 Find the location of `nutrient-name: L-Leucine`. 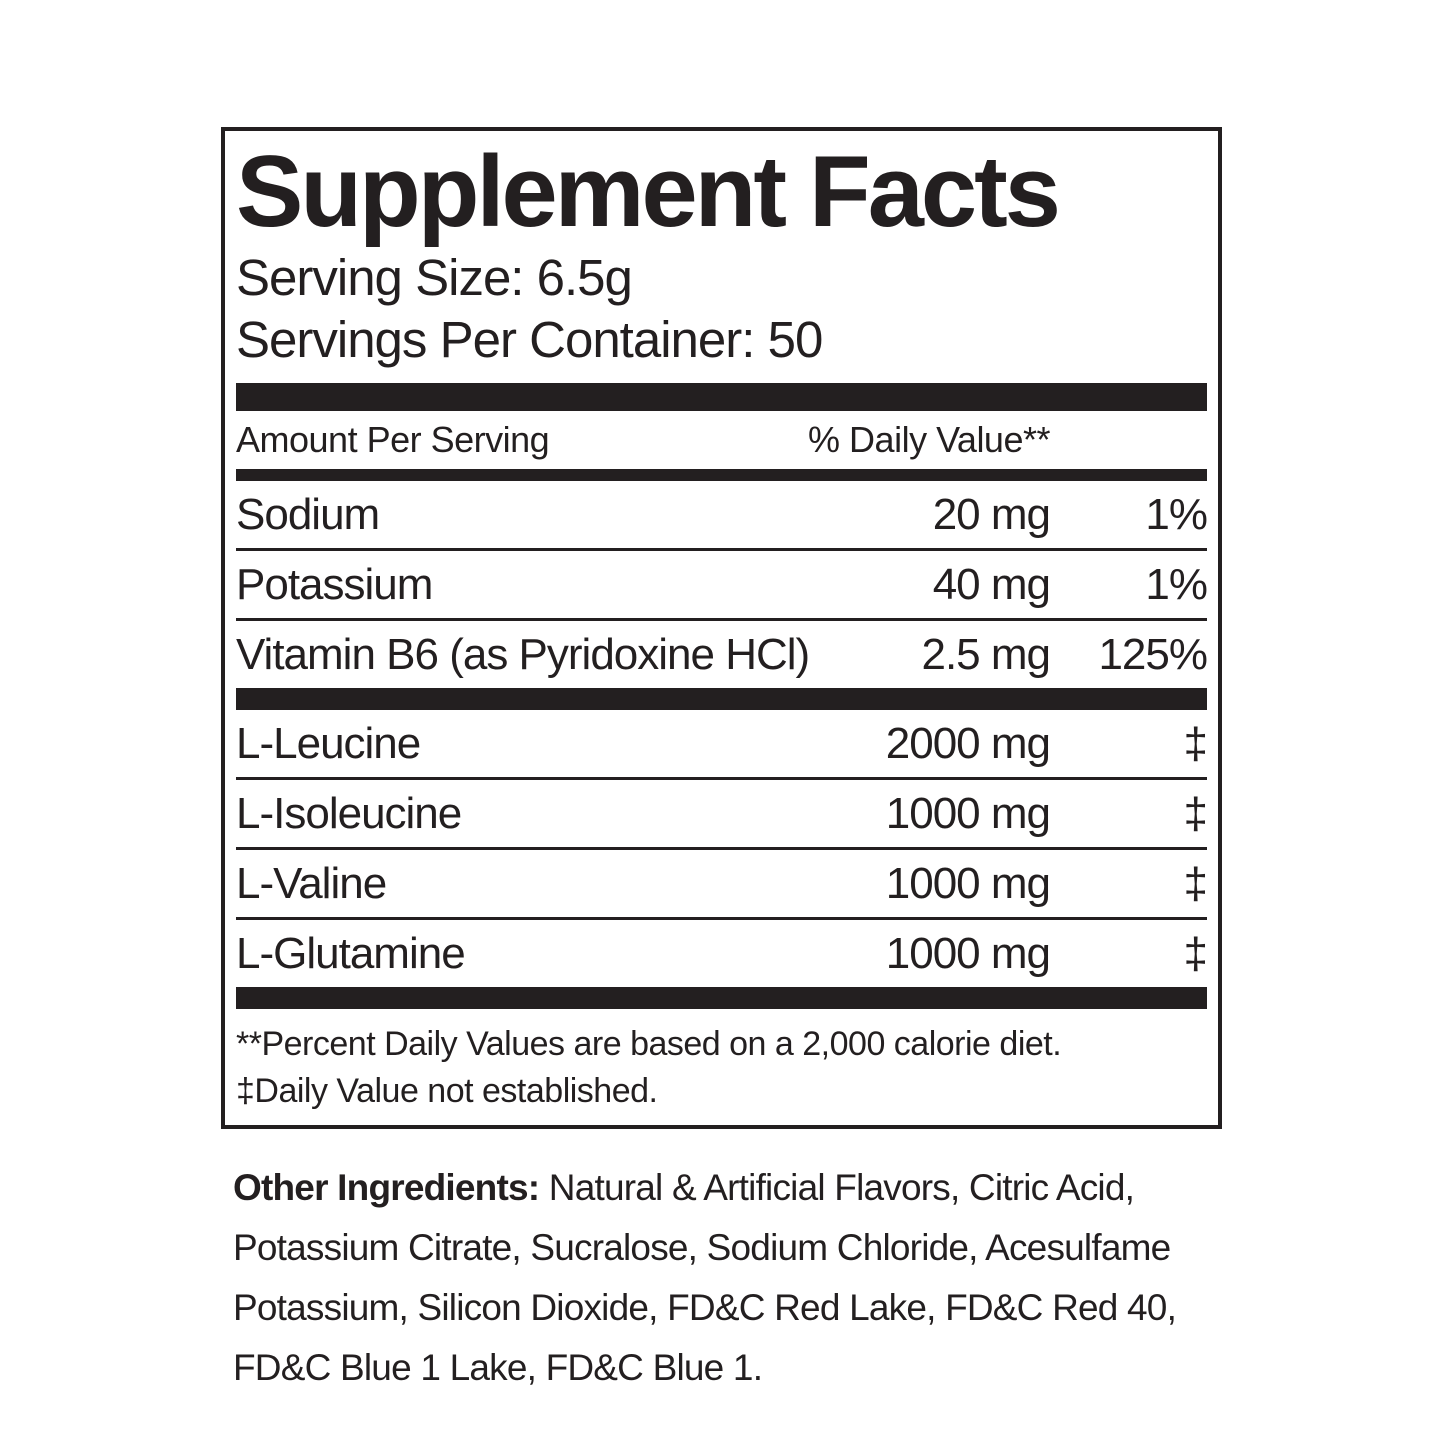

nutrient-name: L-Leucine is located at coordinates (328, 743).